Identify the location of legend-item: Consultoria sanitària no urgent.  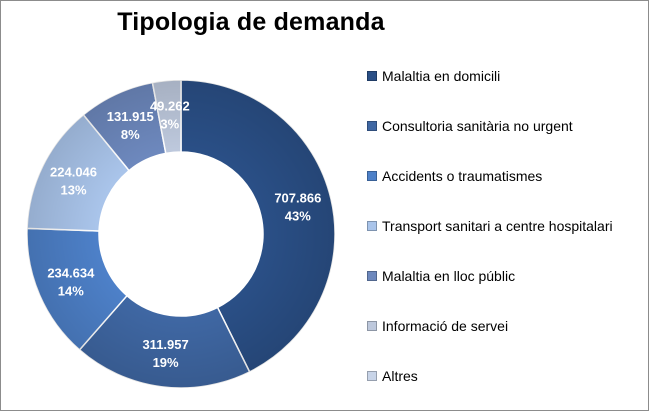
(470, 126).